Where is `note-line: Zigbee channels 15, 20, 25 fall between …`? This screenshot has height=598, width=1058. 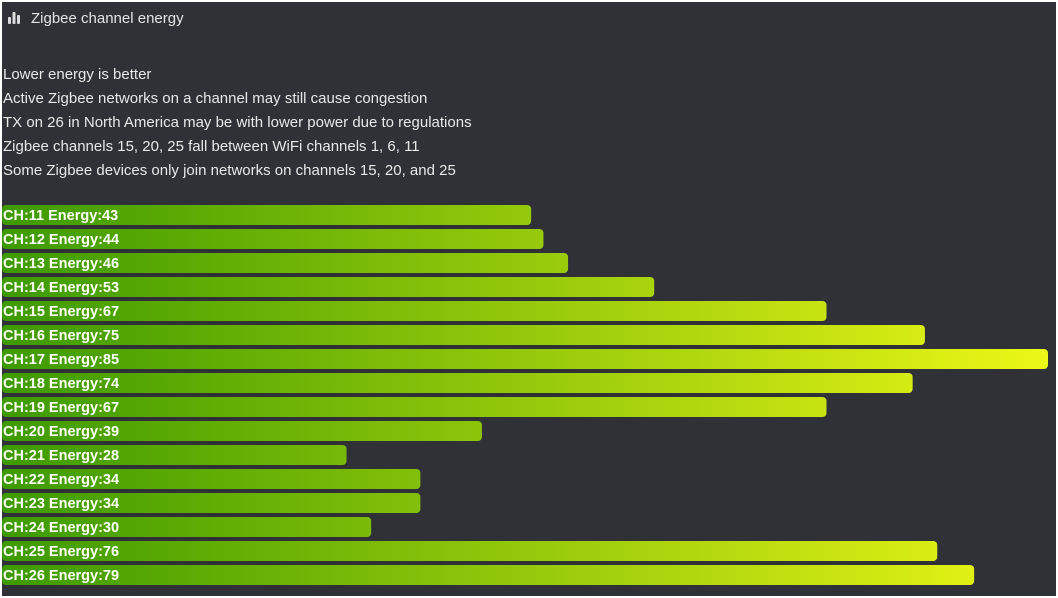 note-line: Zigbee channels 15, 20, 25 fall between … is located at coordinates (211, 146).